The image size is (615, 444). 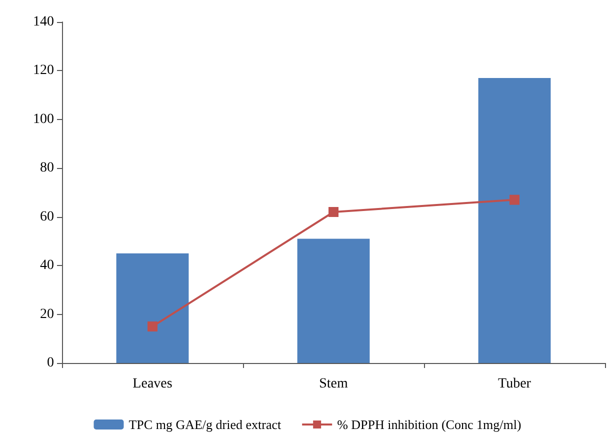 What do you see at coordinates (429, 424) in the screenshot?
I see `legend-label: % DPPH inhibition (Conc 1mg/ml)` at bounding box center [429, 424].